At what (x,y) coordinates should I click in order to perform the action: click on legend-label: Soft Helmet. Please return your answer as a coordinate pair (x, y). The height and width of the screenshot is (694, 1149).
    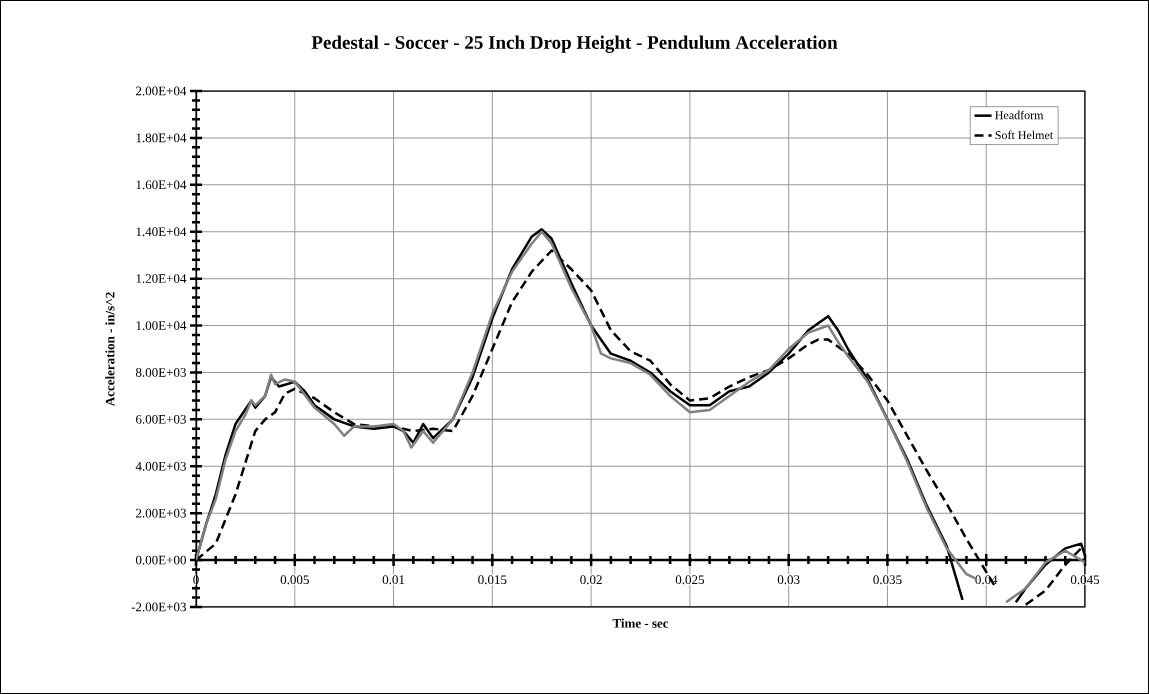
    Looking at the image, I should click on (1024, 135).